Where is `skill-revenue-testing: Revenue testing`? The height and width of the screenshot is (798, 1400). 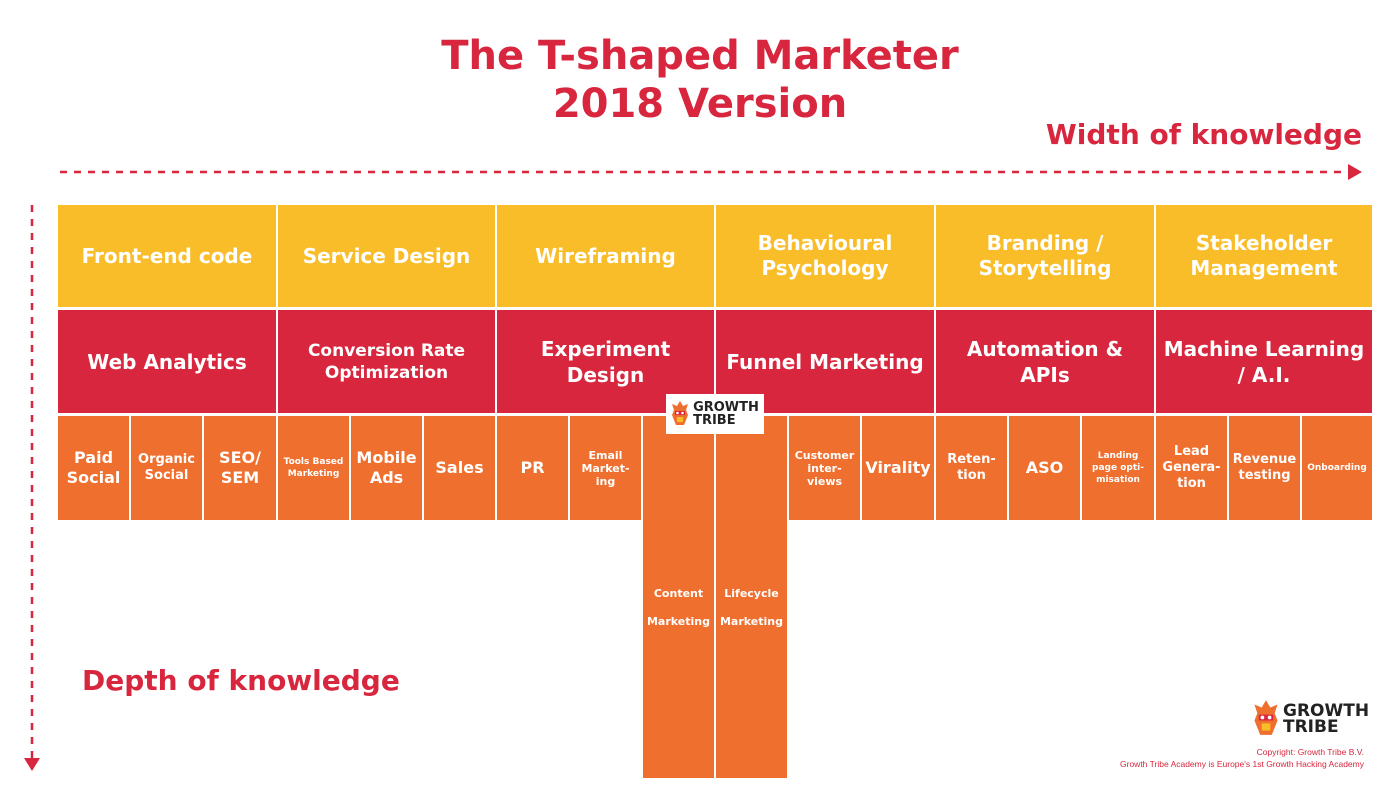
skill-revenue-testing: Revenue testing is located at coordinates (1265, 468).